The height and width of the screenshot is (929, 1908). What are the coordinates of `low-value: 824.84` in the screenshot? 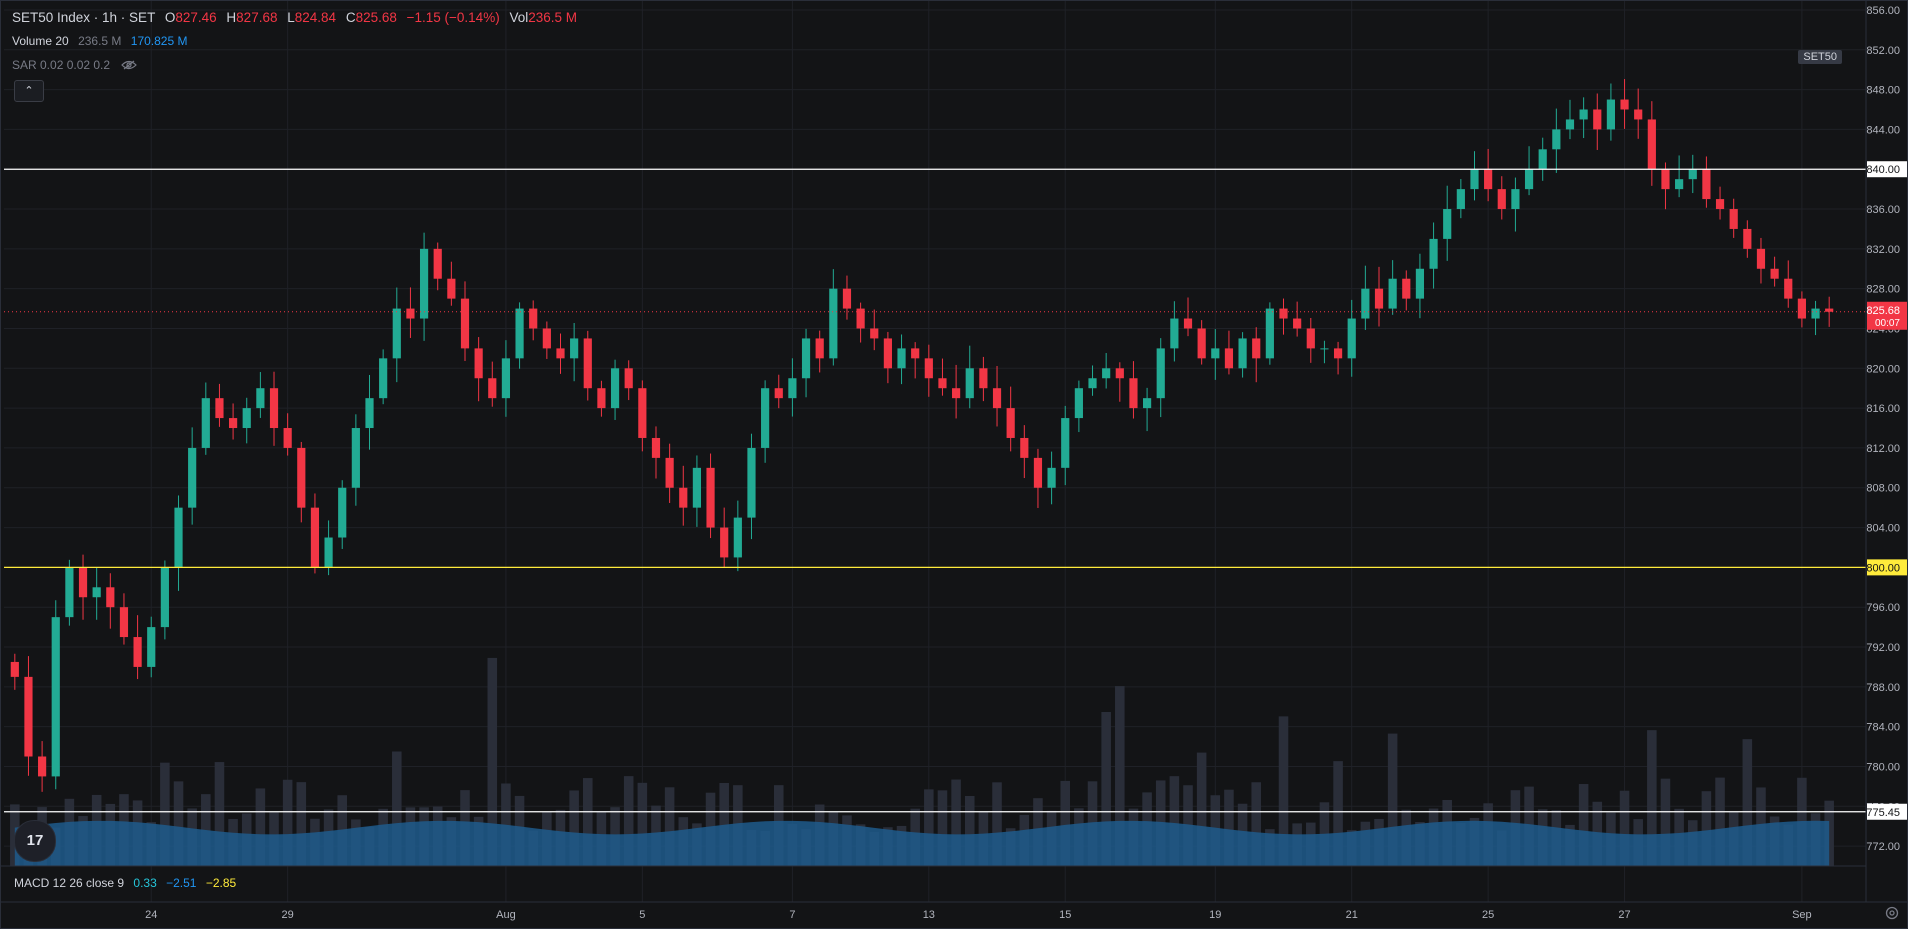 It's located at (315, 17).